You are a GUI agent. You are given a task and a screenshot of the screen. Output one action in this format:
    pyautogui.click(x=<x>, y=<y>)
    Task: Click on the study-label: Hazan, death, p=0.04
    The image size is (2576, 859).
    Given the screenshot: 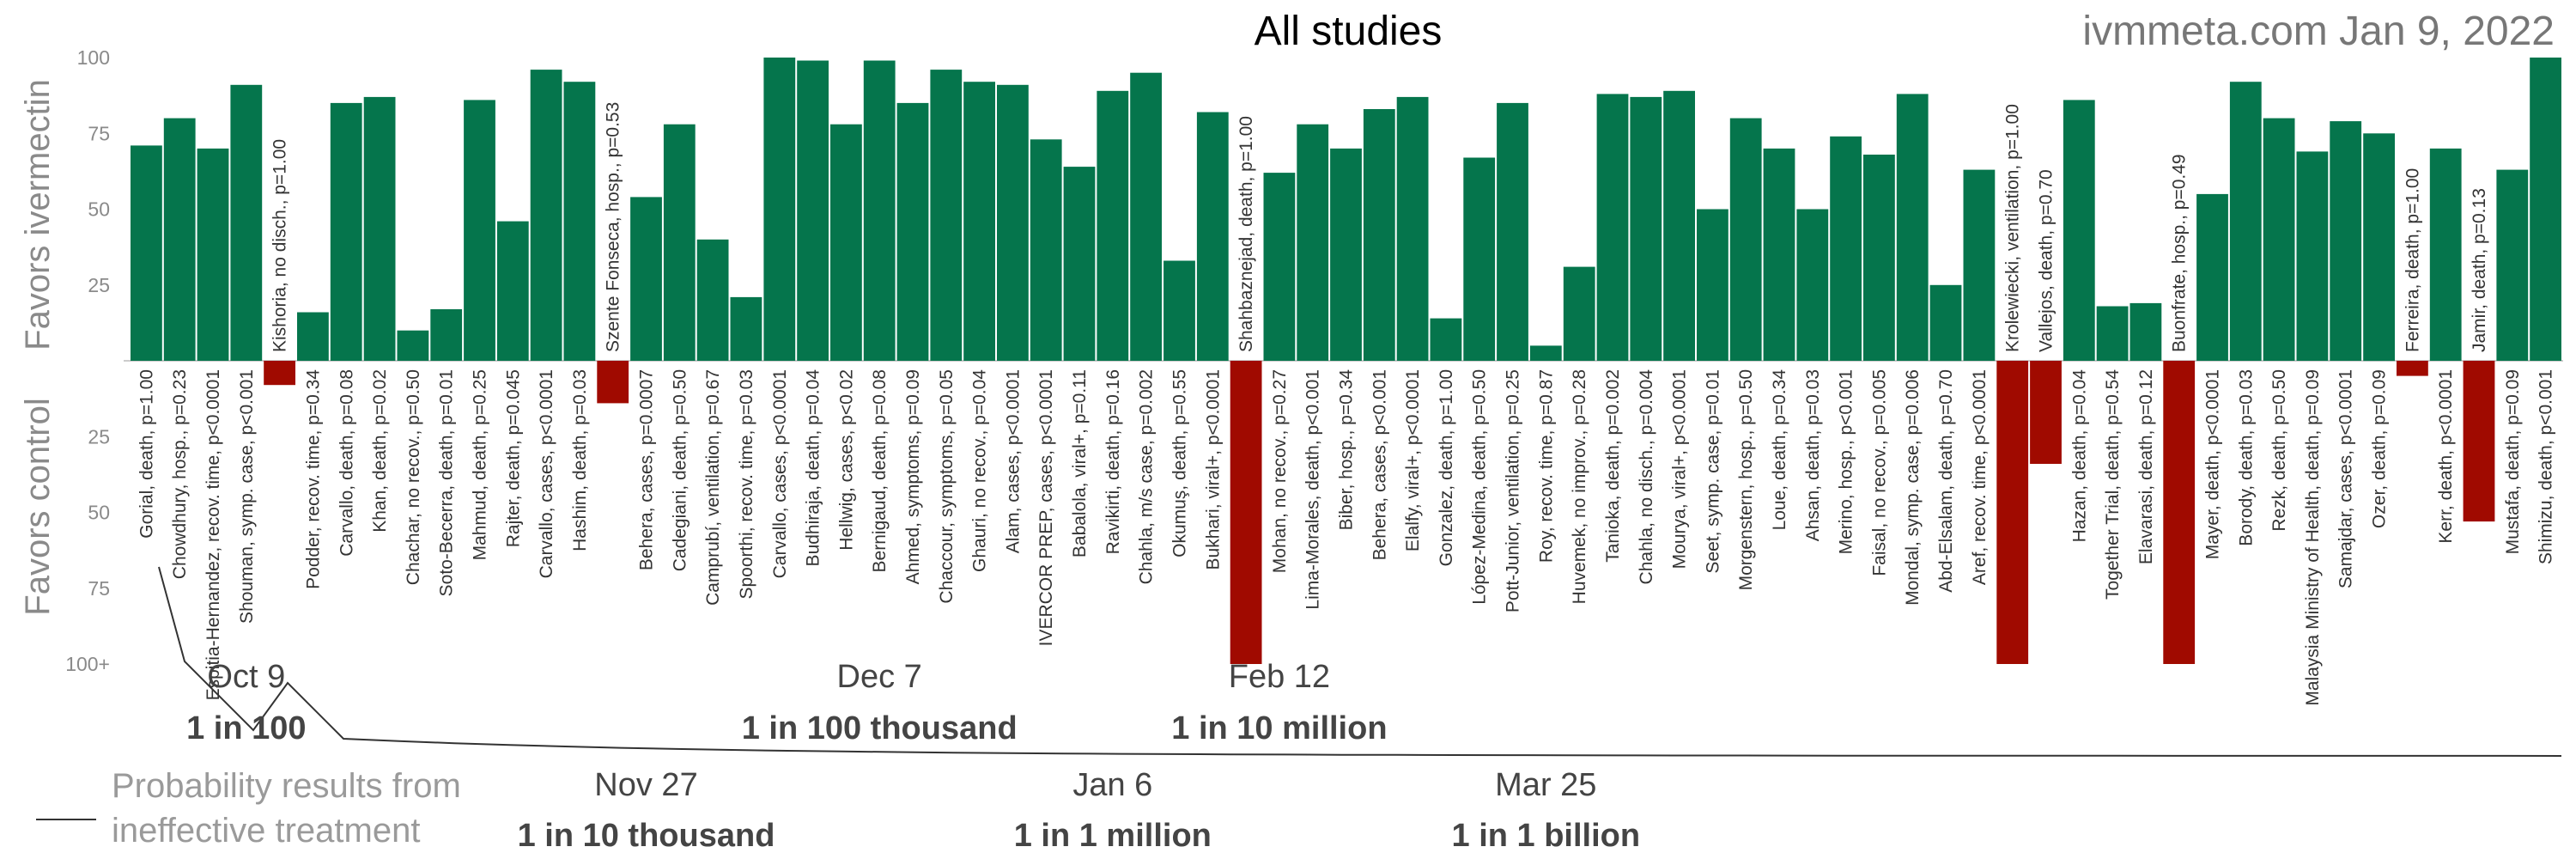 What is the action you would take?
    pyautogui.click(x=2079, y=456)
    